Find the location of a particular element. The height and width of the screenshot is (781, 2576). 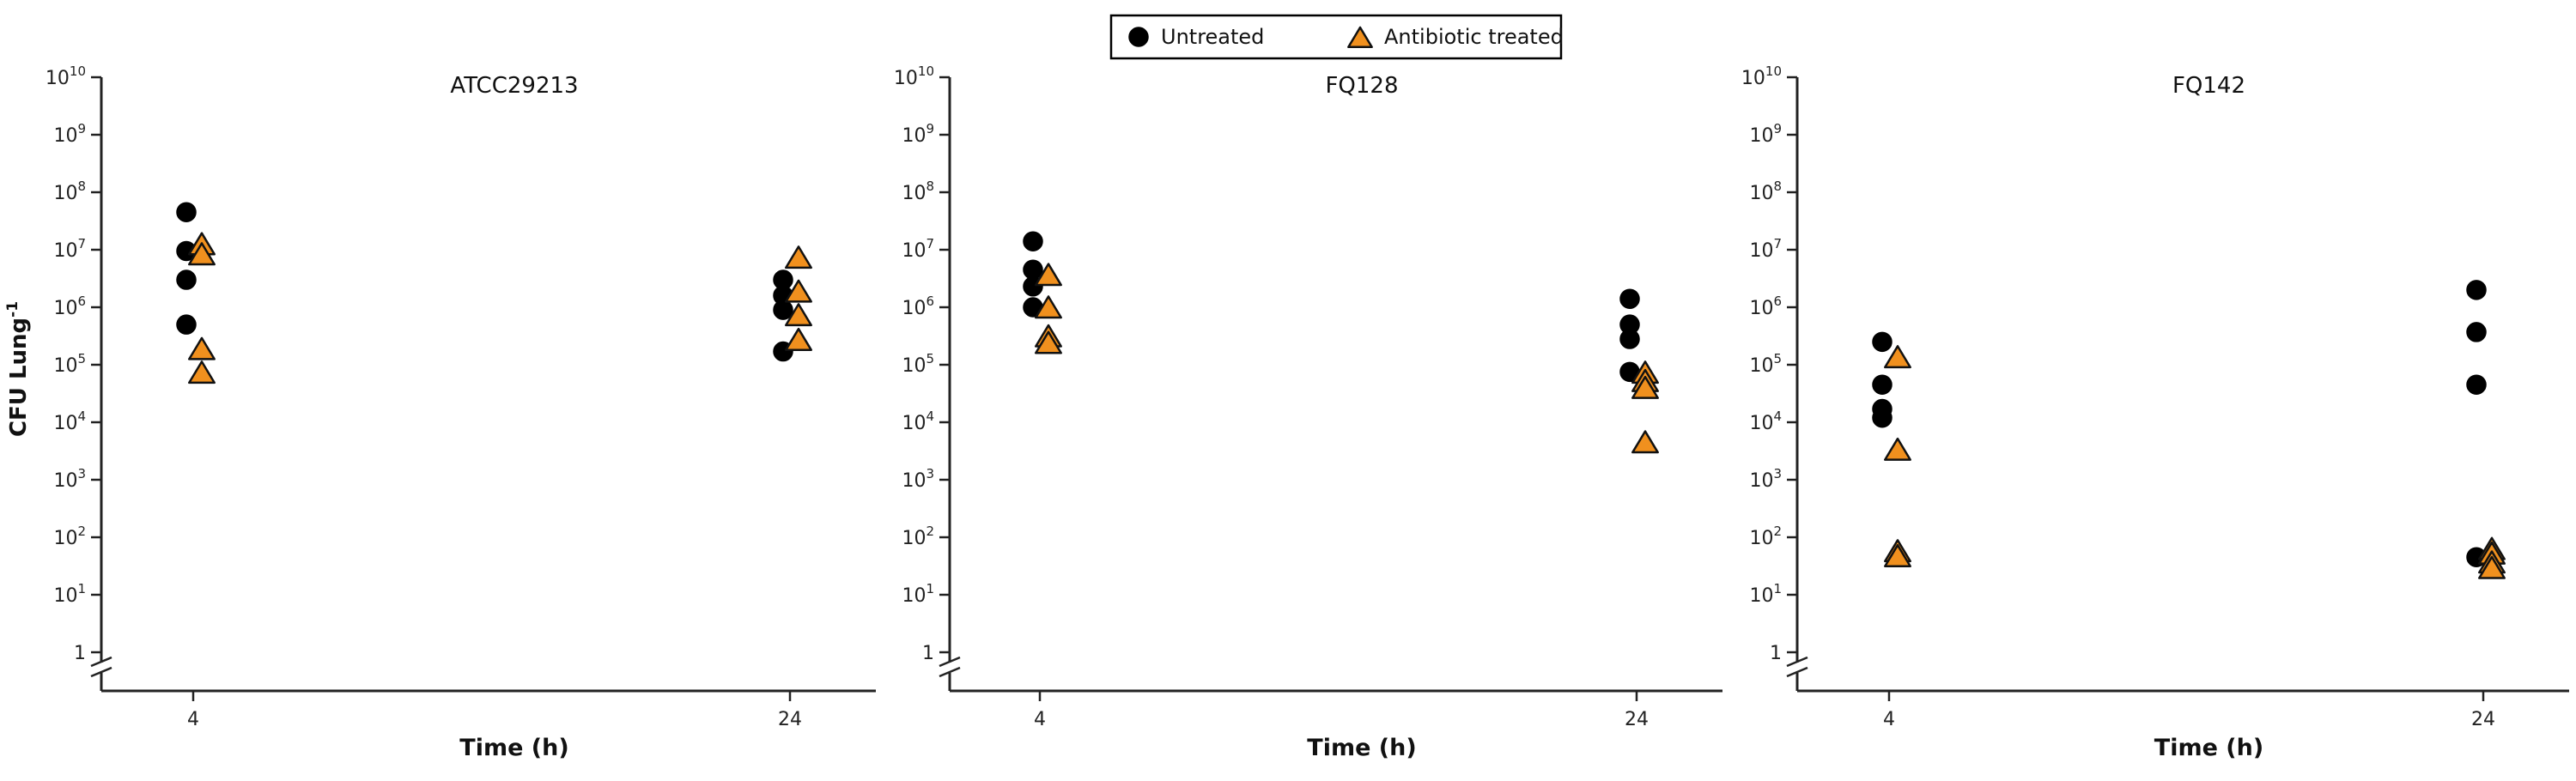

legend: Untreated Antibiotic treated is located at coordinates (1336, 37).